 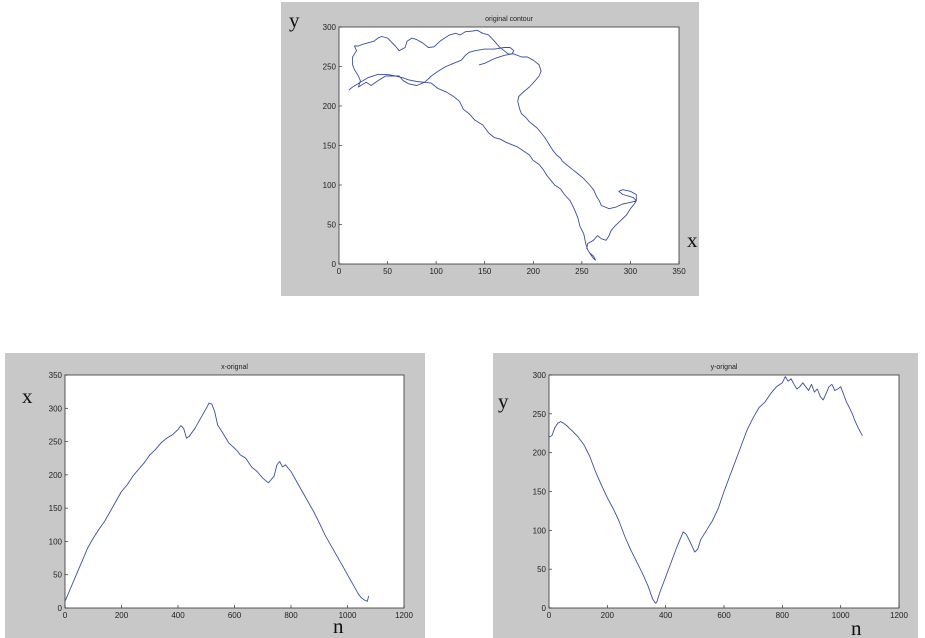 What do you see at coordinates (56, 375) in the screenshot?
I see `y-tick-label: 350` at bounding box center [56, 375].